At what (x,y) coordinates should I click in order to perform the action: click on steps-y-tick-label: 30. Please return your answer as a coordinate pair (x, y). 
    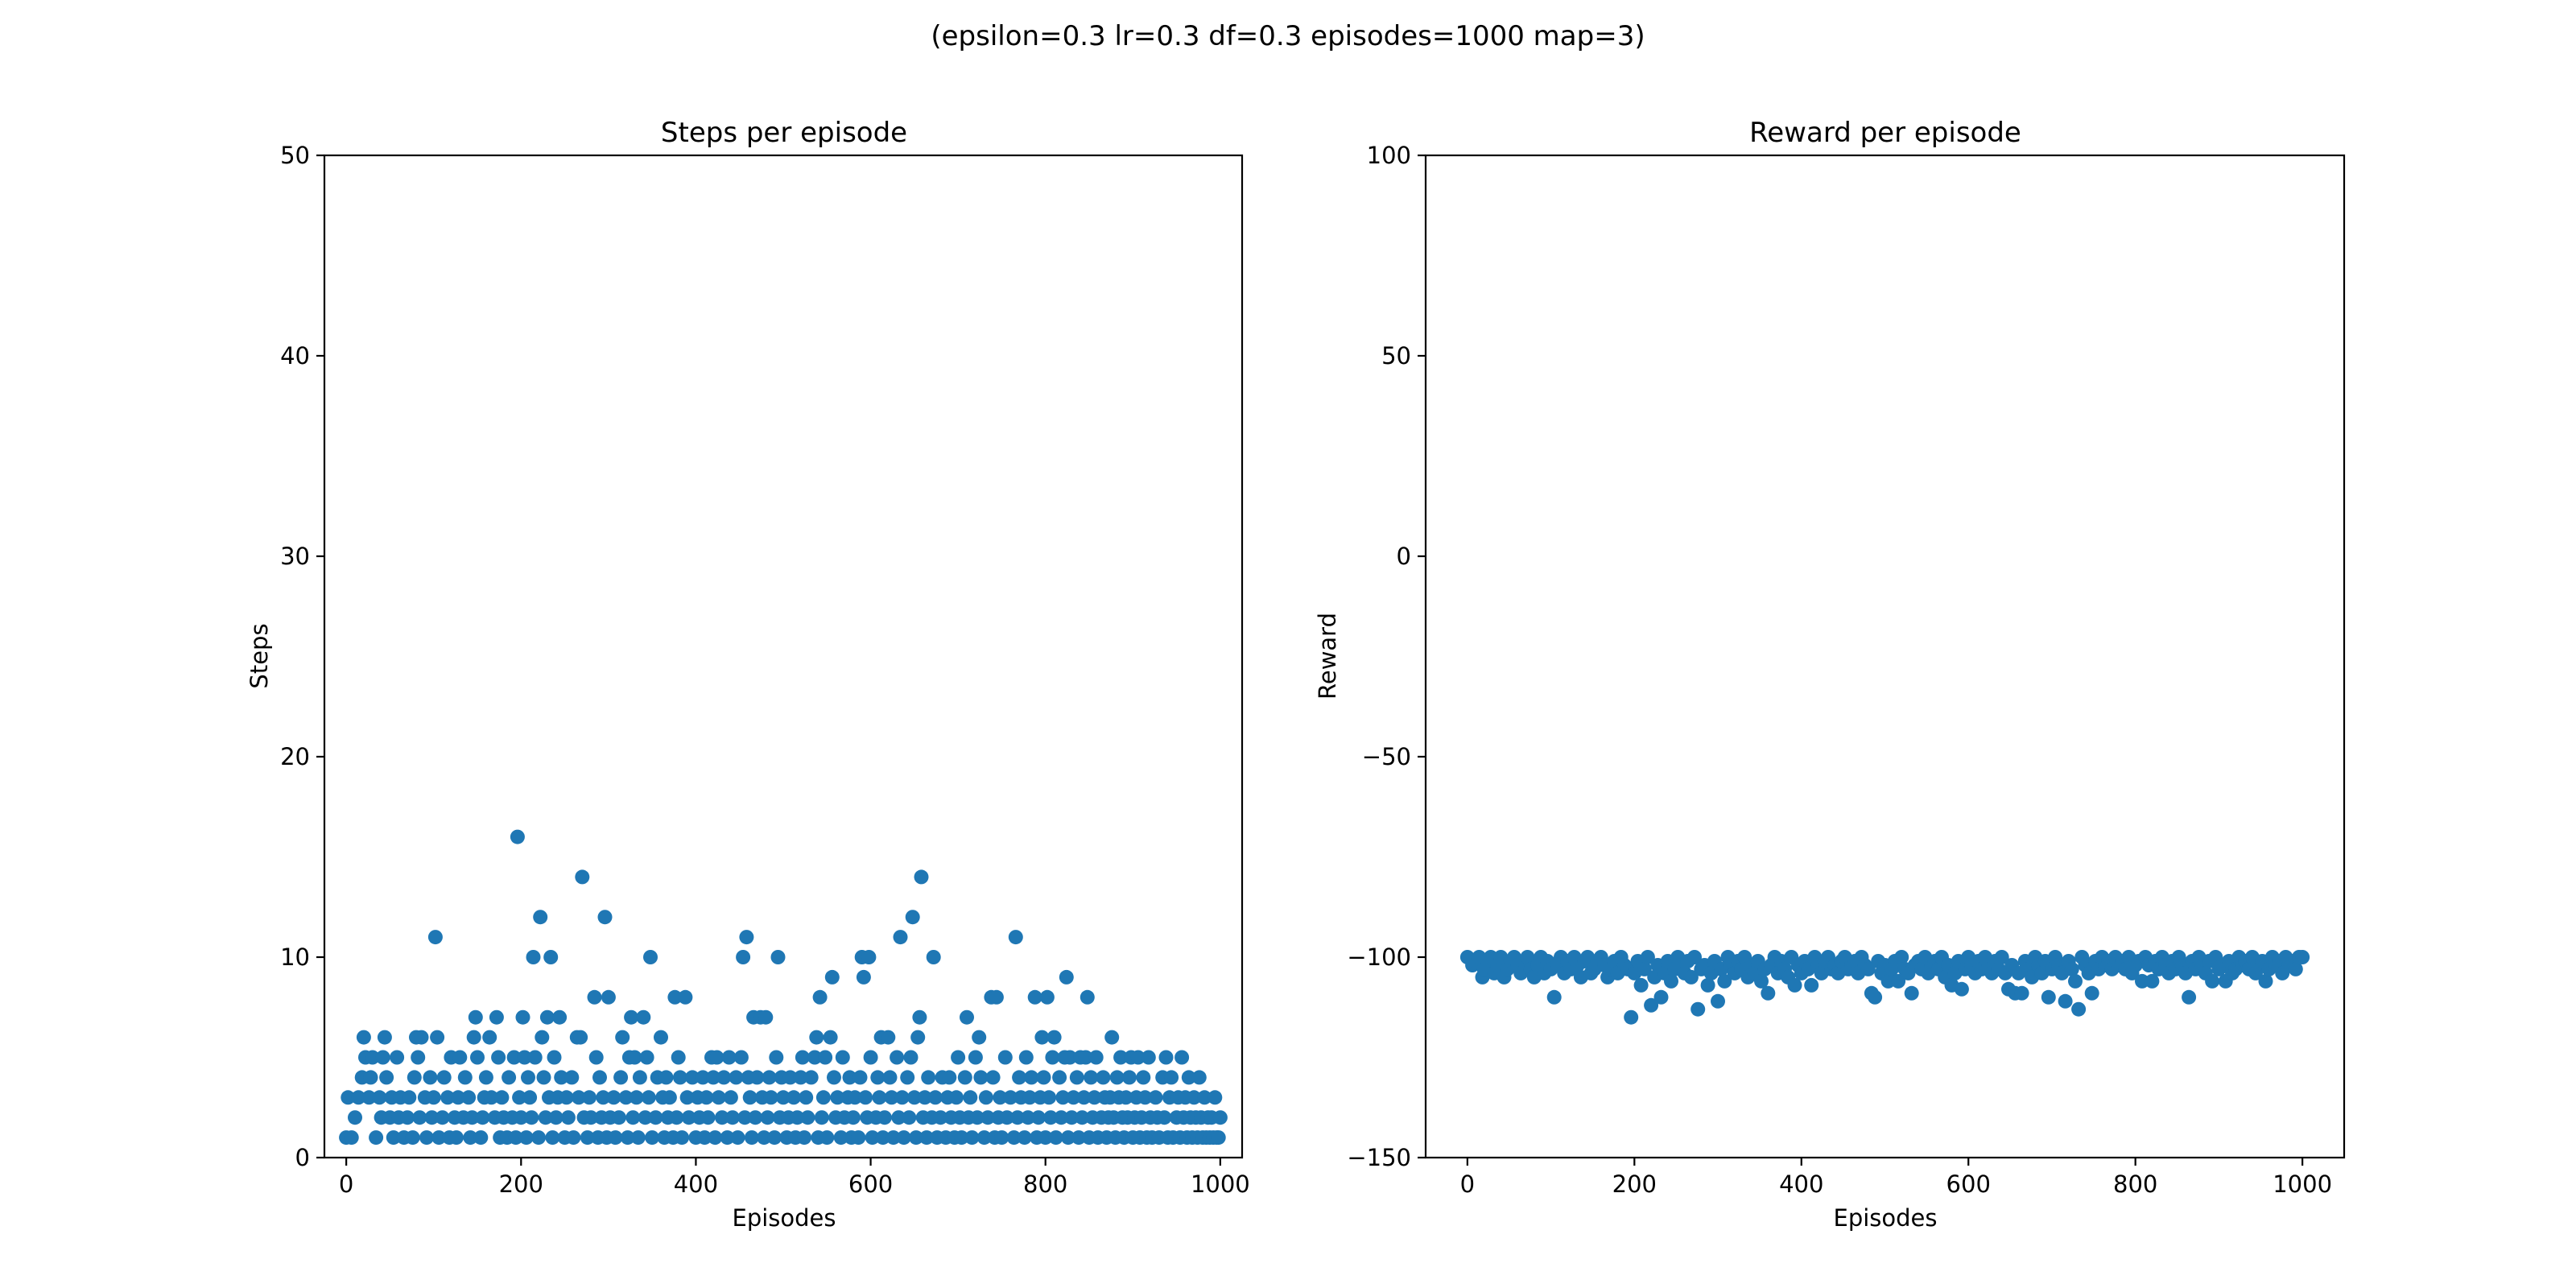
    Looking at the image, I should click on (295, 556).